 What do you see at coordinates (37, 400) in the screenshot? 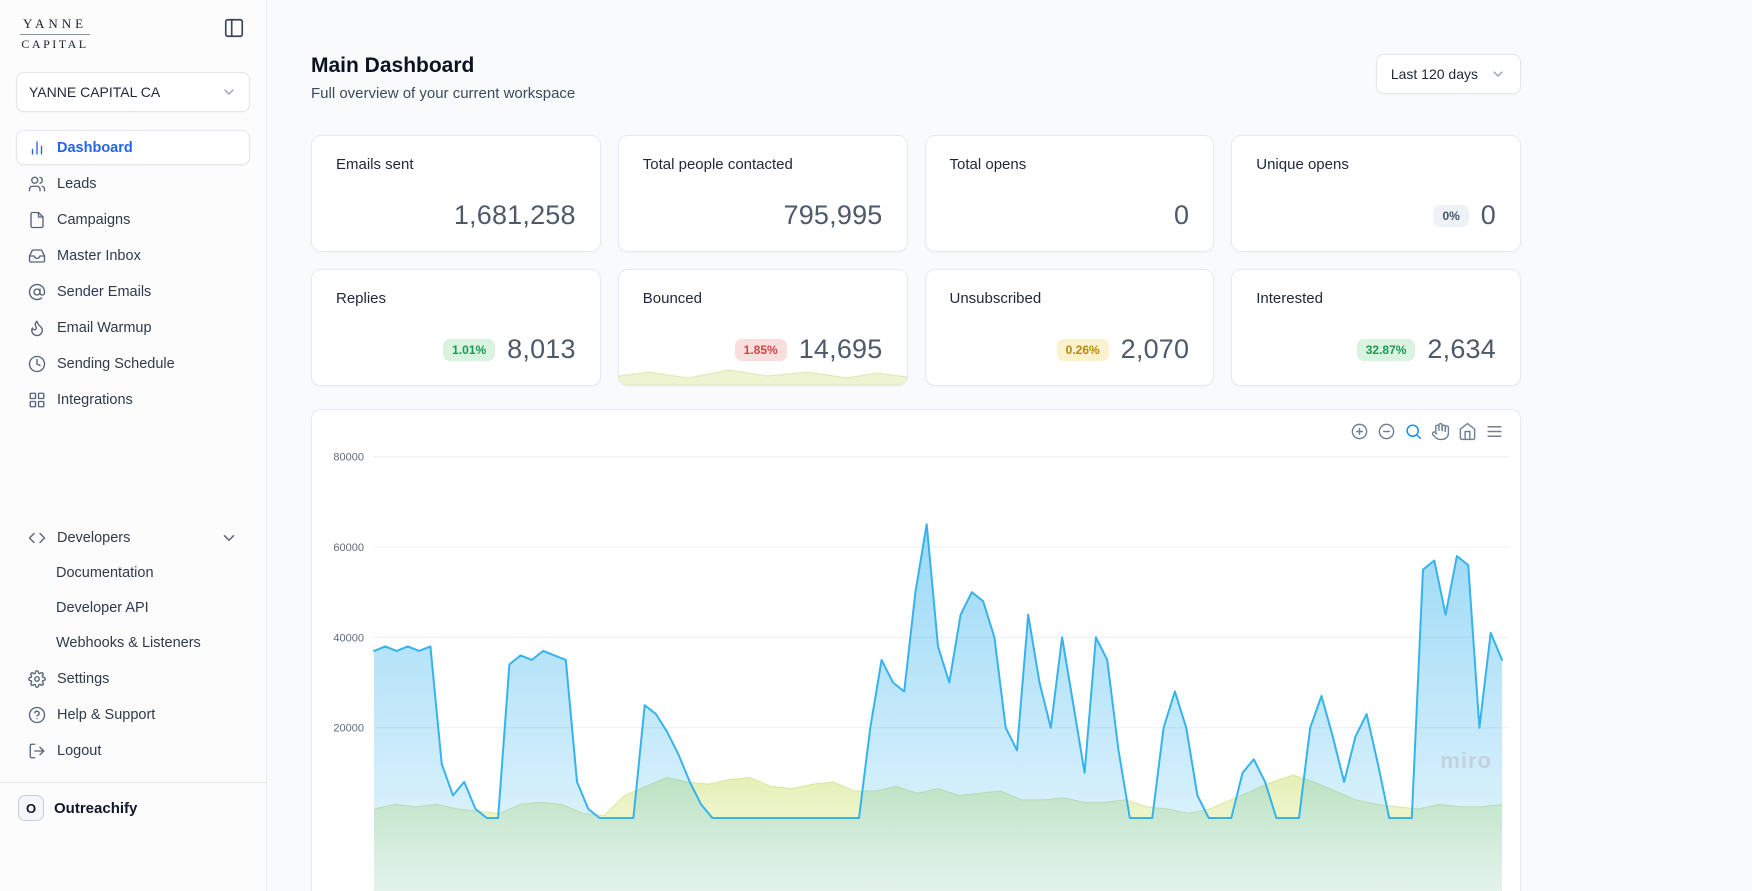
I see `integrations-icon` at bounding box center [37, 400].